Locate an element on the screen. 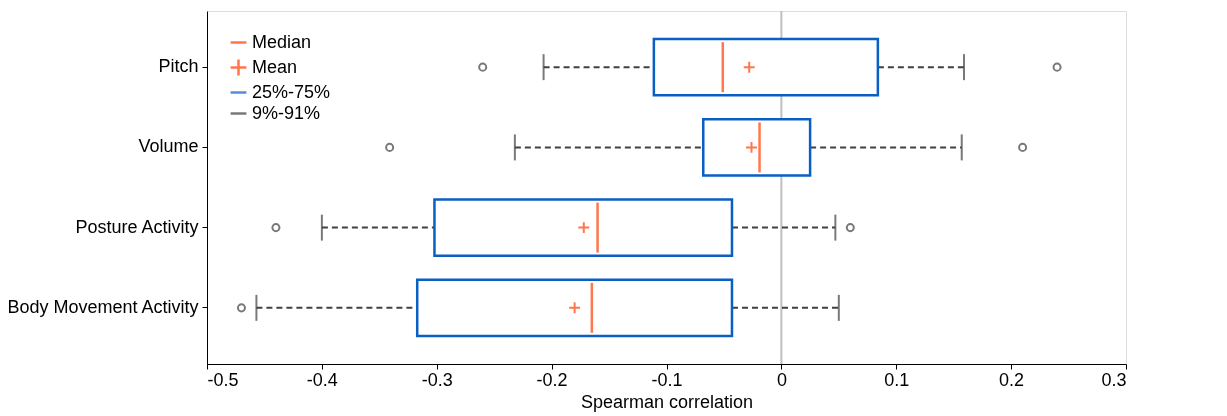  y-tick-label: Body Movement Activity is located at coordinates (103, 306).